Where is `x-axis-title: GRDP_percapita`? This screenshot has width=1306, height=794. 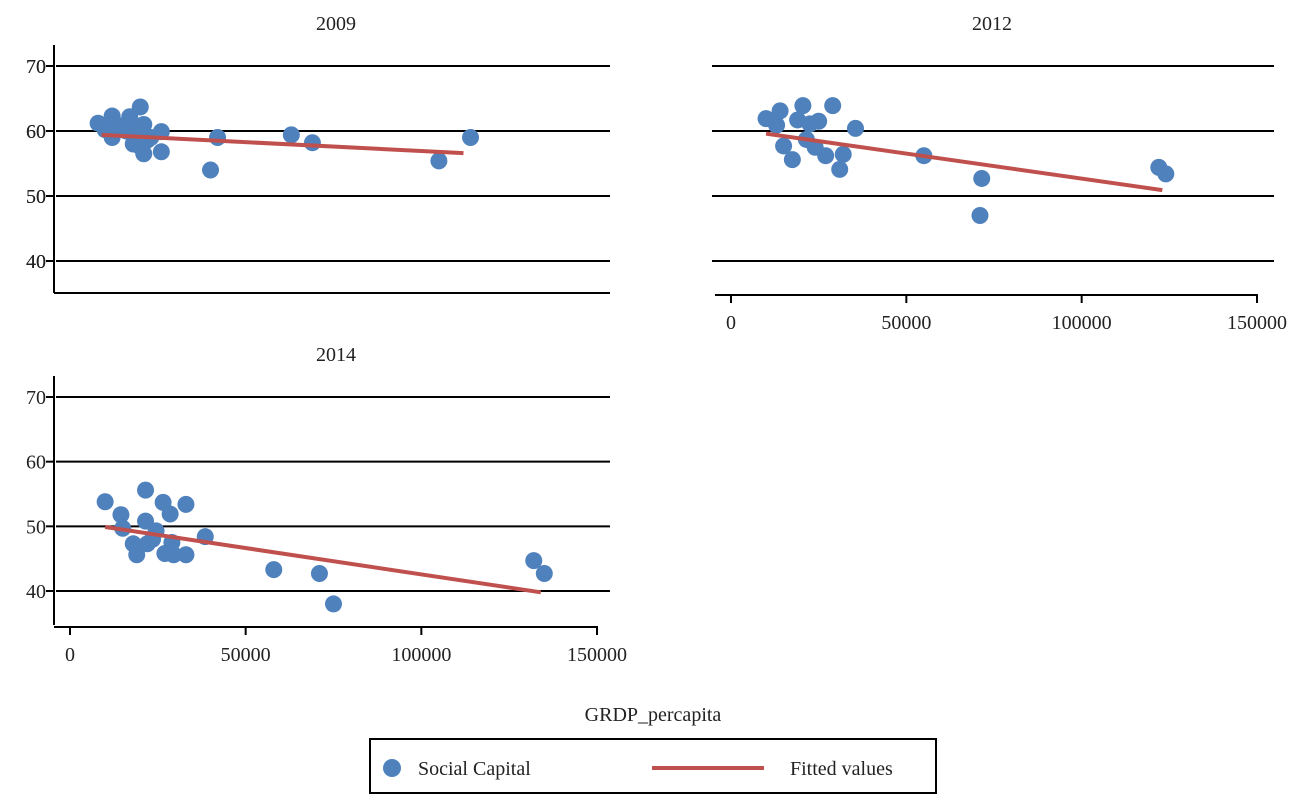
x-axis-title: GRDP_percapita is located at coordinates (653, 715).